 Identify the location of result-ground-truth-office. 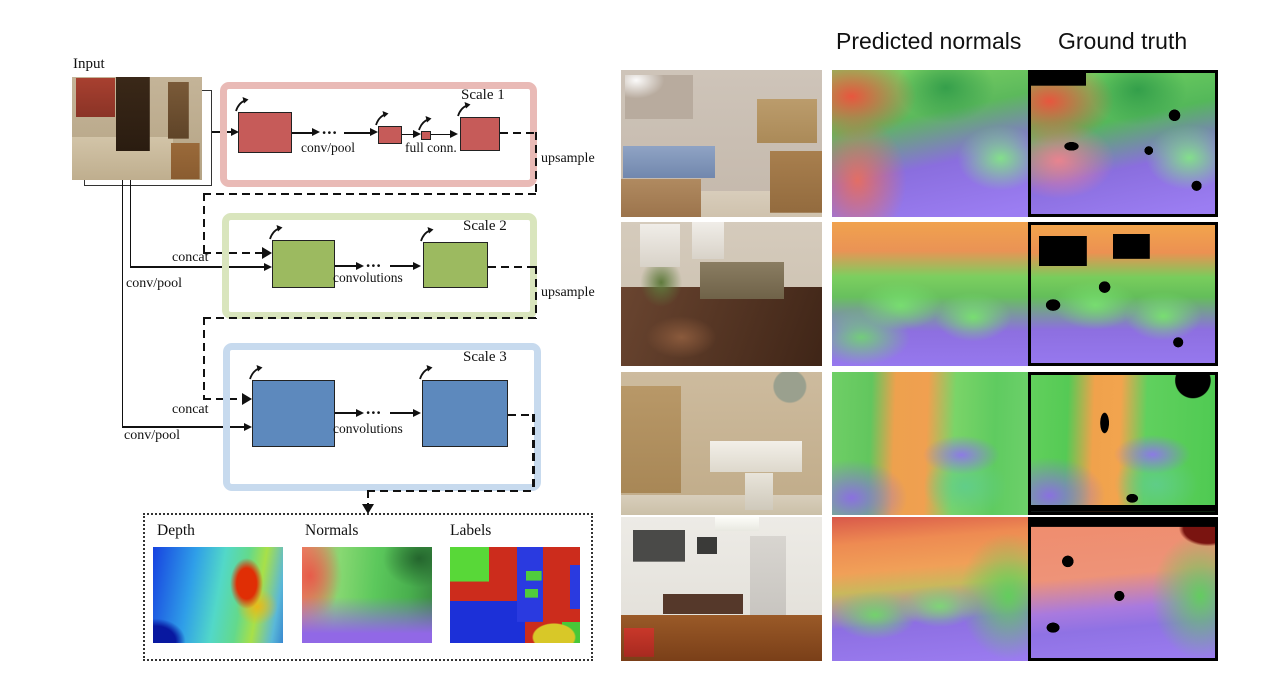
(1123, 589).